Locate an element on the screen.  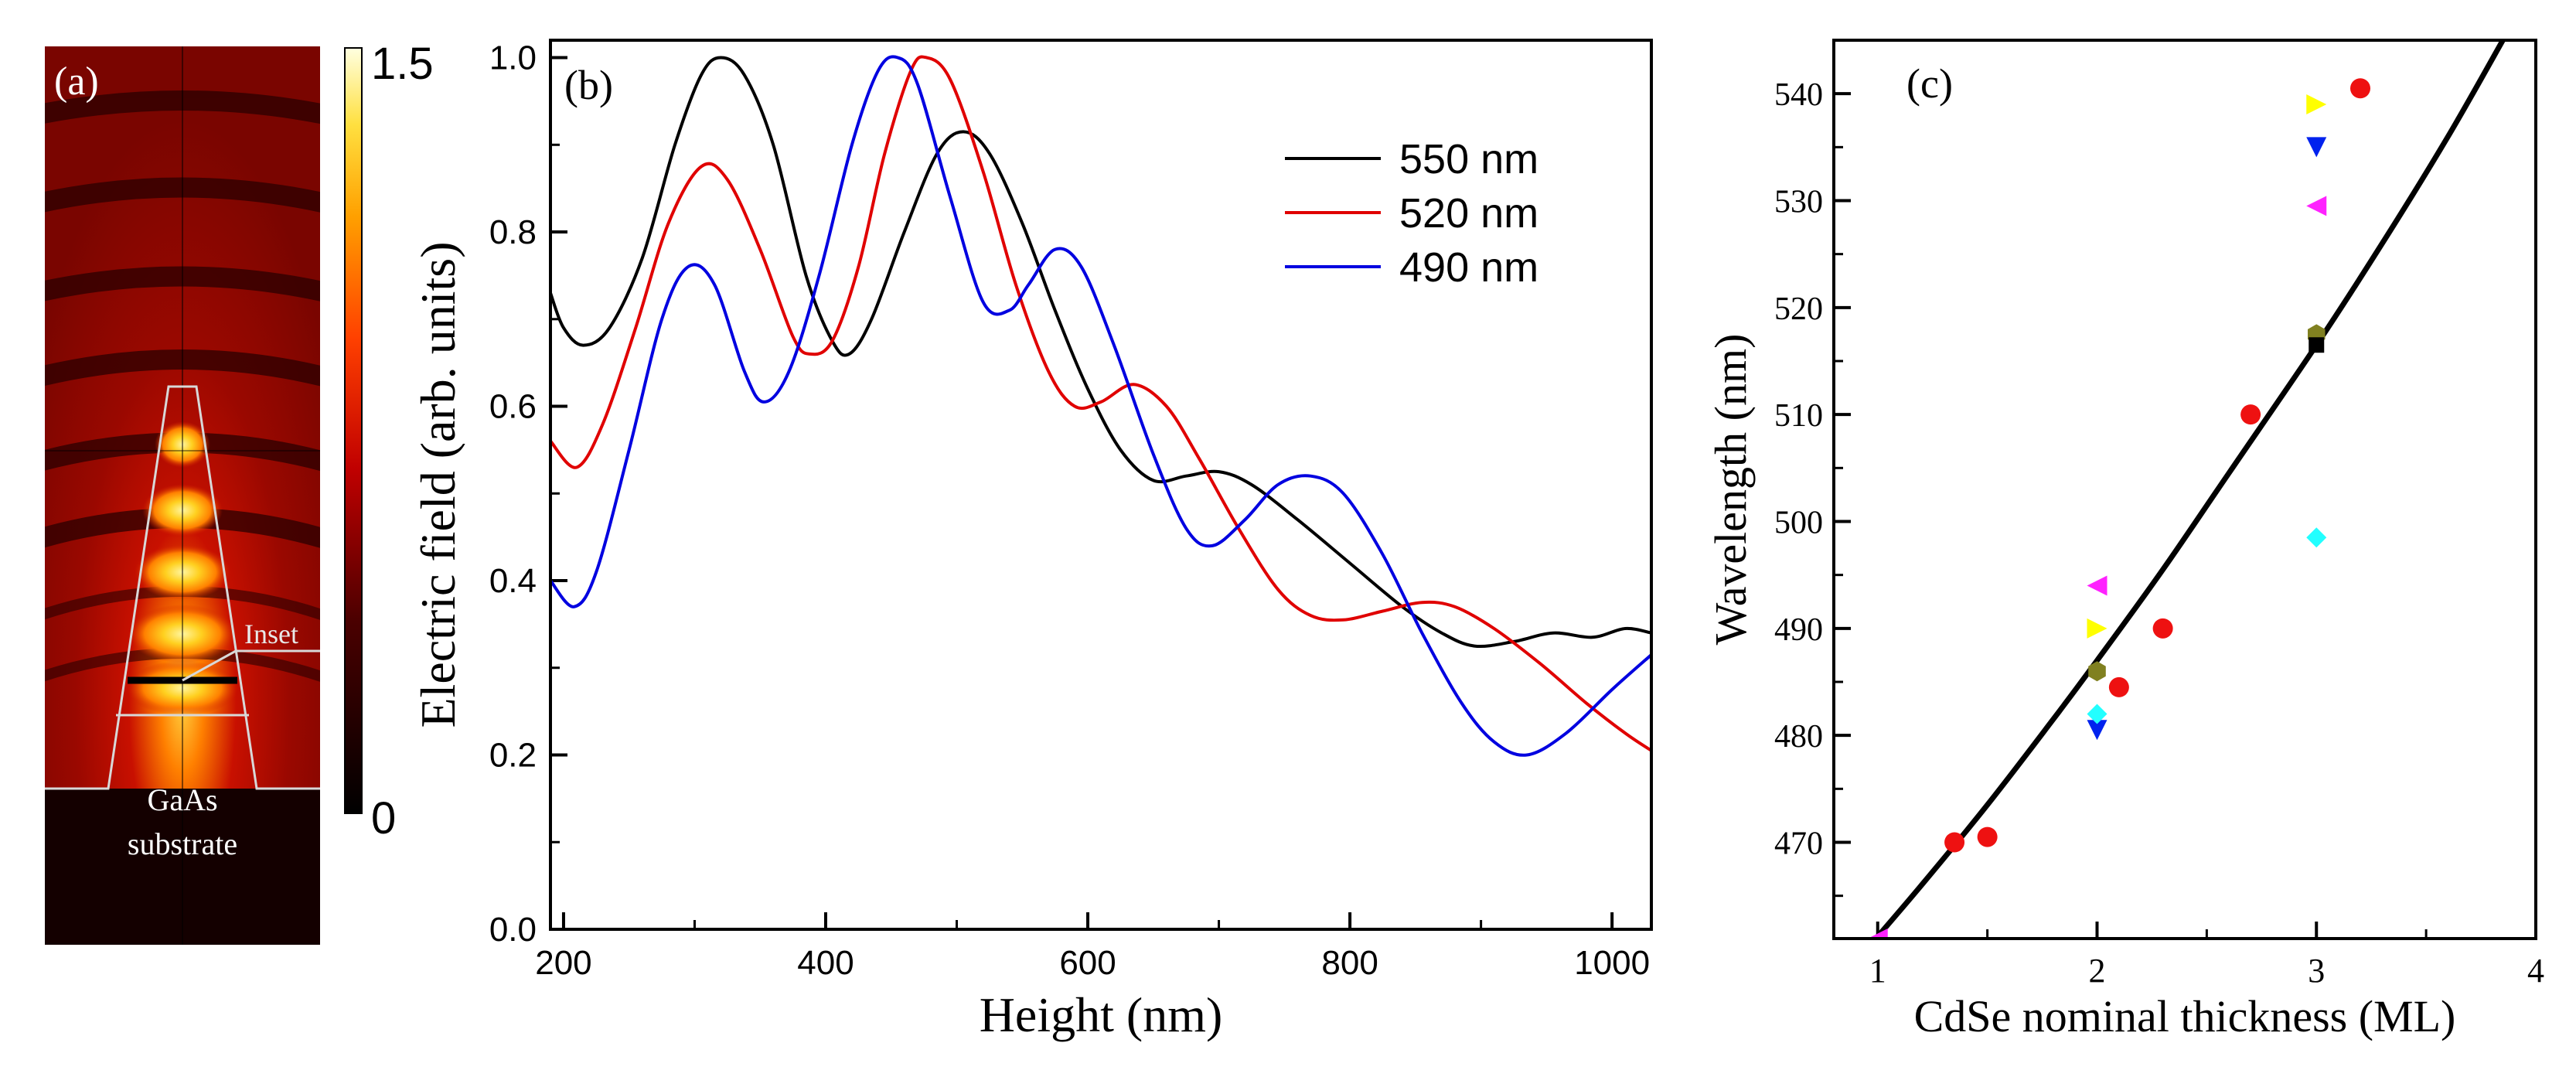
nanowire-outline is located at coordinates (182, 587).